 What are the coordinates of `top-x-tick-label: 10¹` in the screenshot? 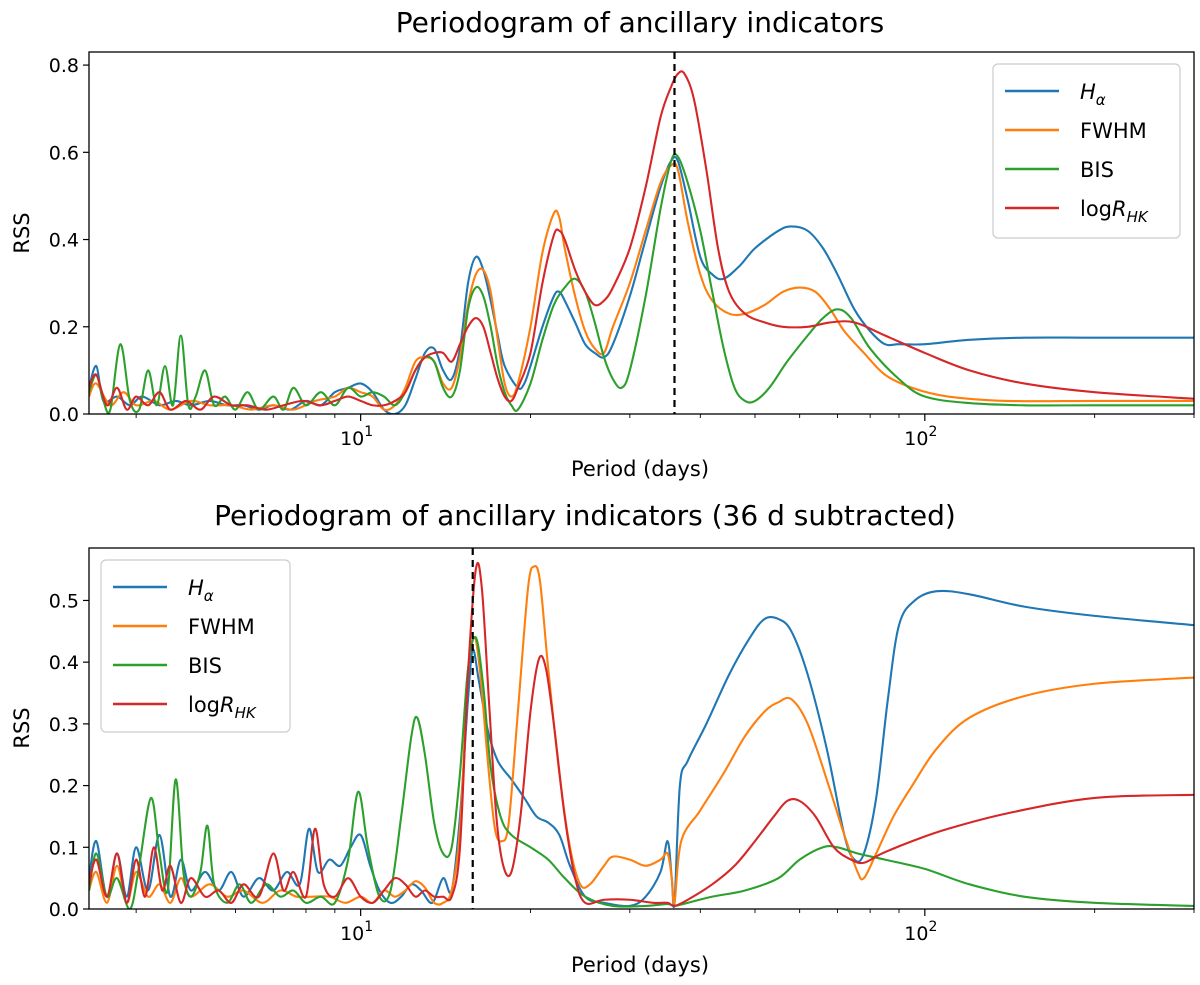 It's located at (356, 437).